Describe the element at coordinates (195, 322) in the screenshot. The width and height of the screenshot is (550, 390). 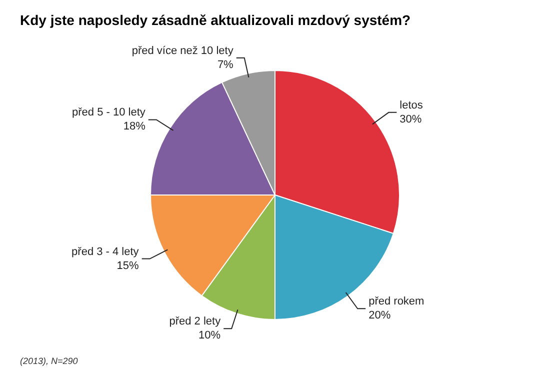
I see `slice-label: před 2 lety` at that location.